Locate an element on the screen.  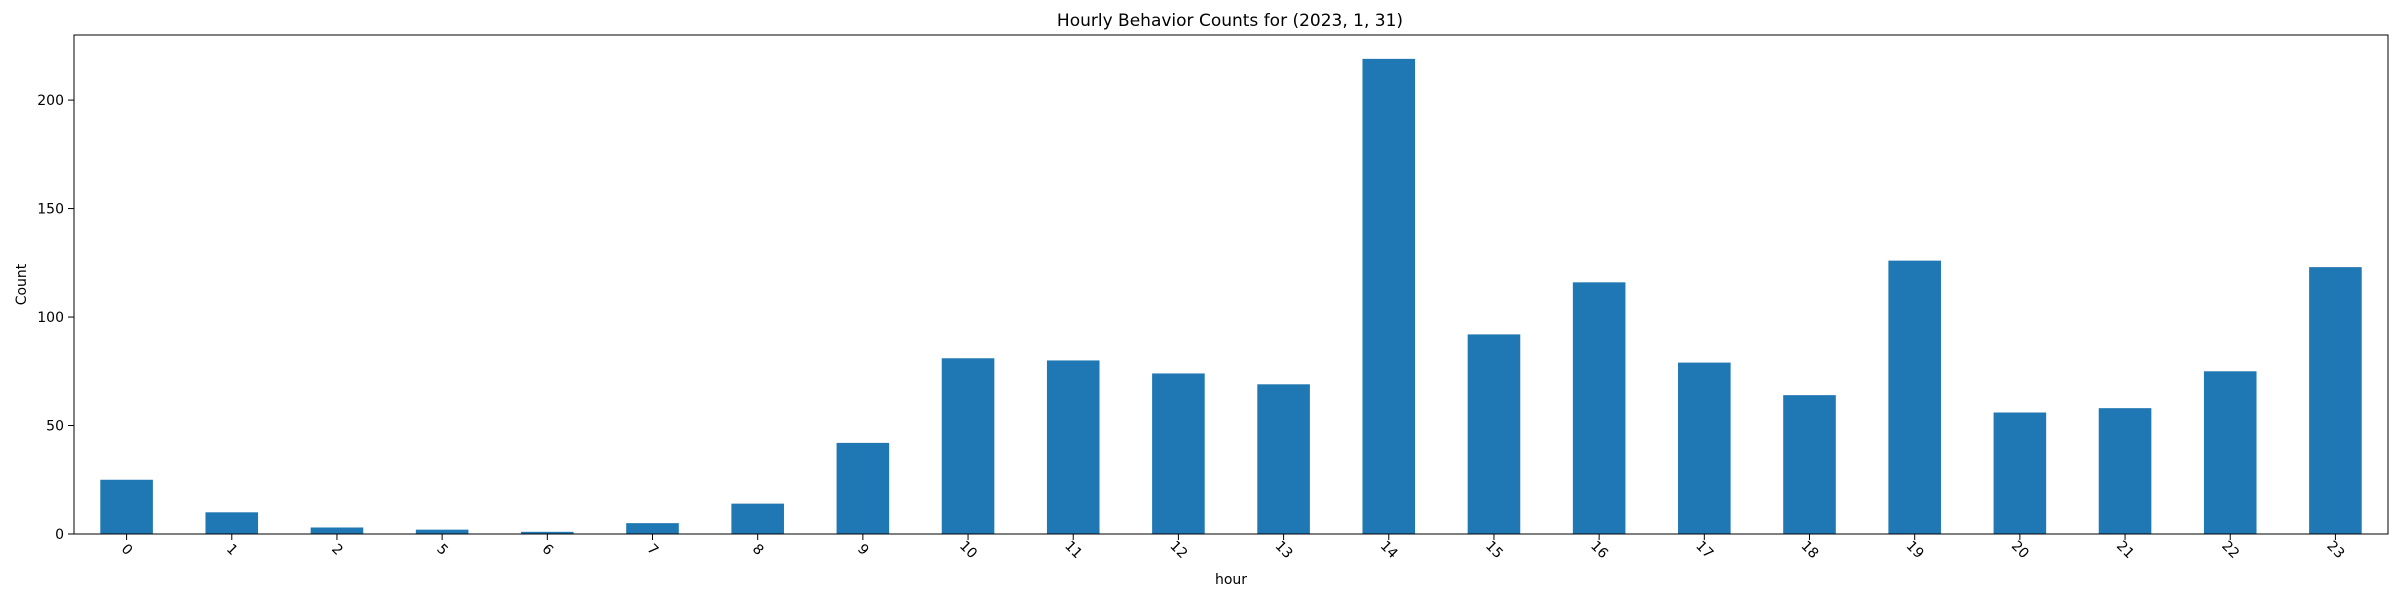
y-axis-label: Count is located at coordinates (22, 284).